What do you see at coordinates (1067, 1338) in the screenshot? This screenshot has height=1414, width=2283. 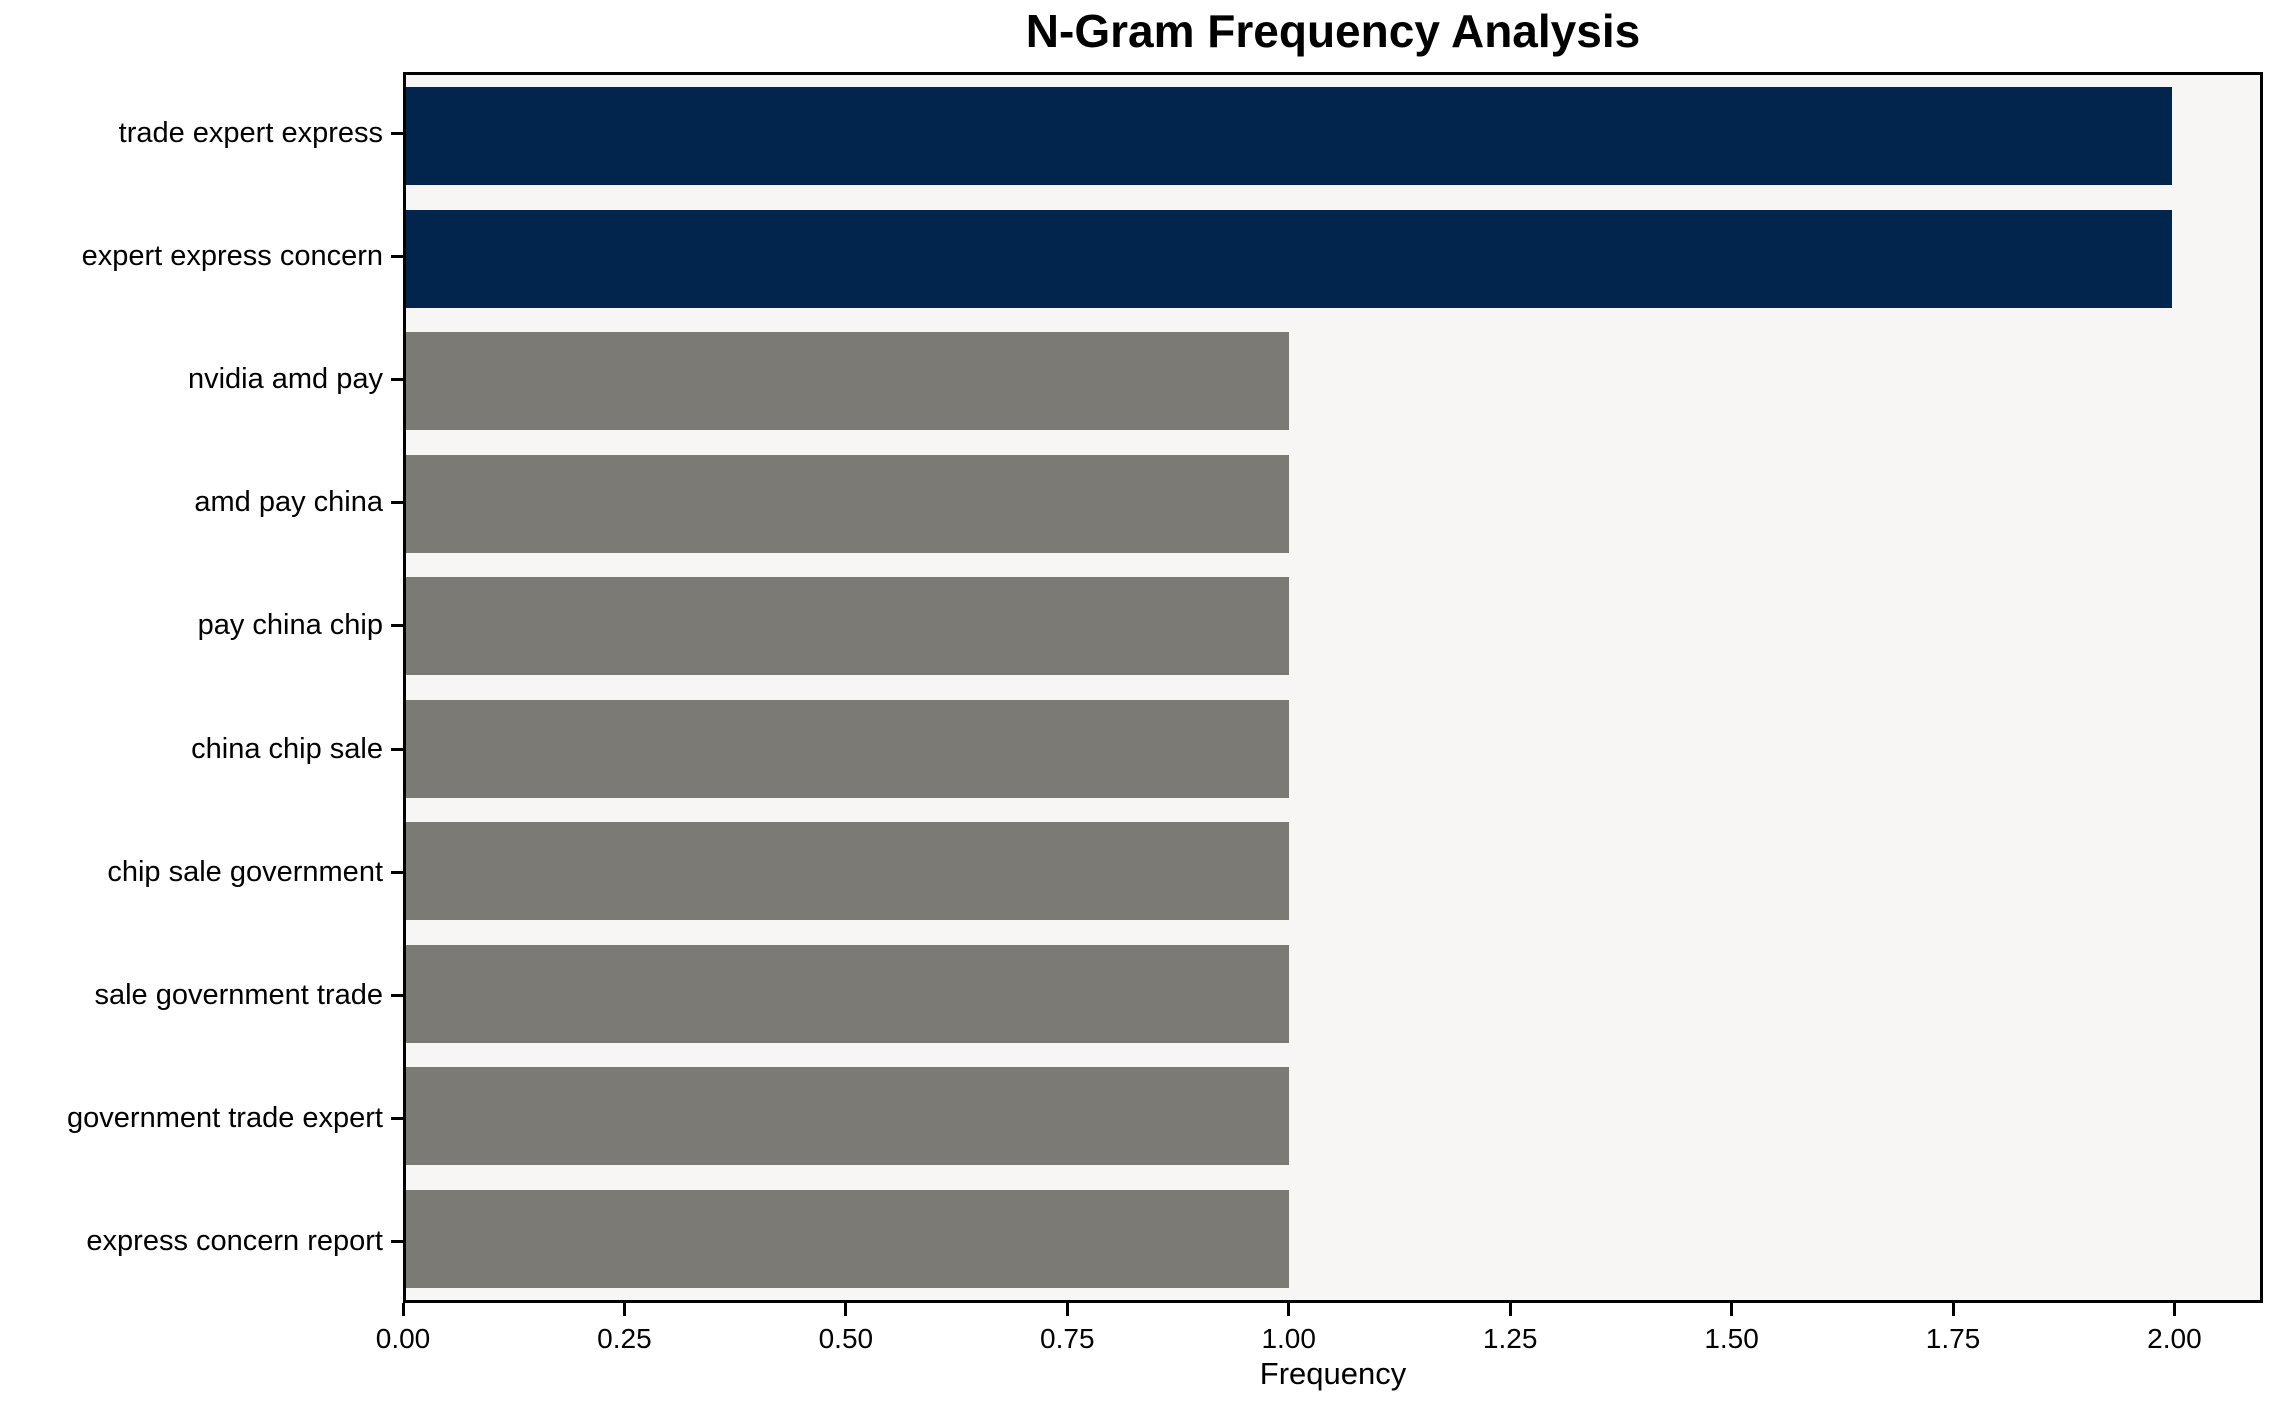 I see `x-tick-label: 0.75` at bounding box center [1067, 1338].